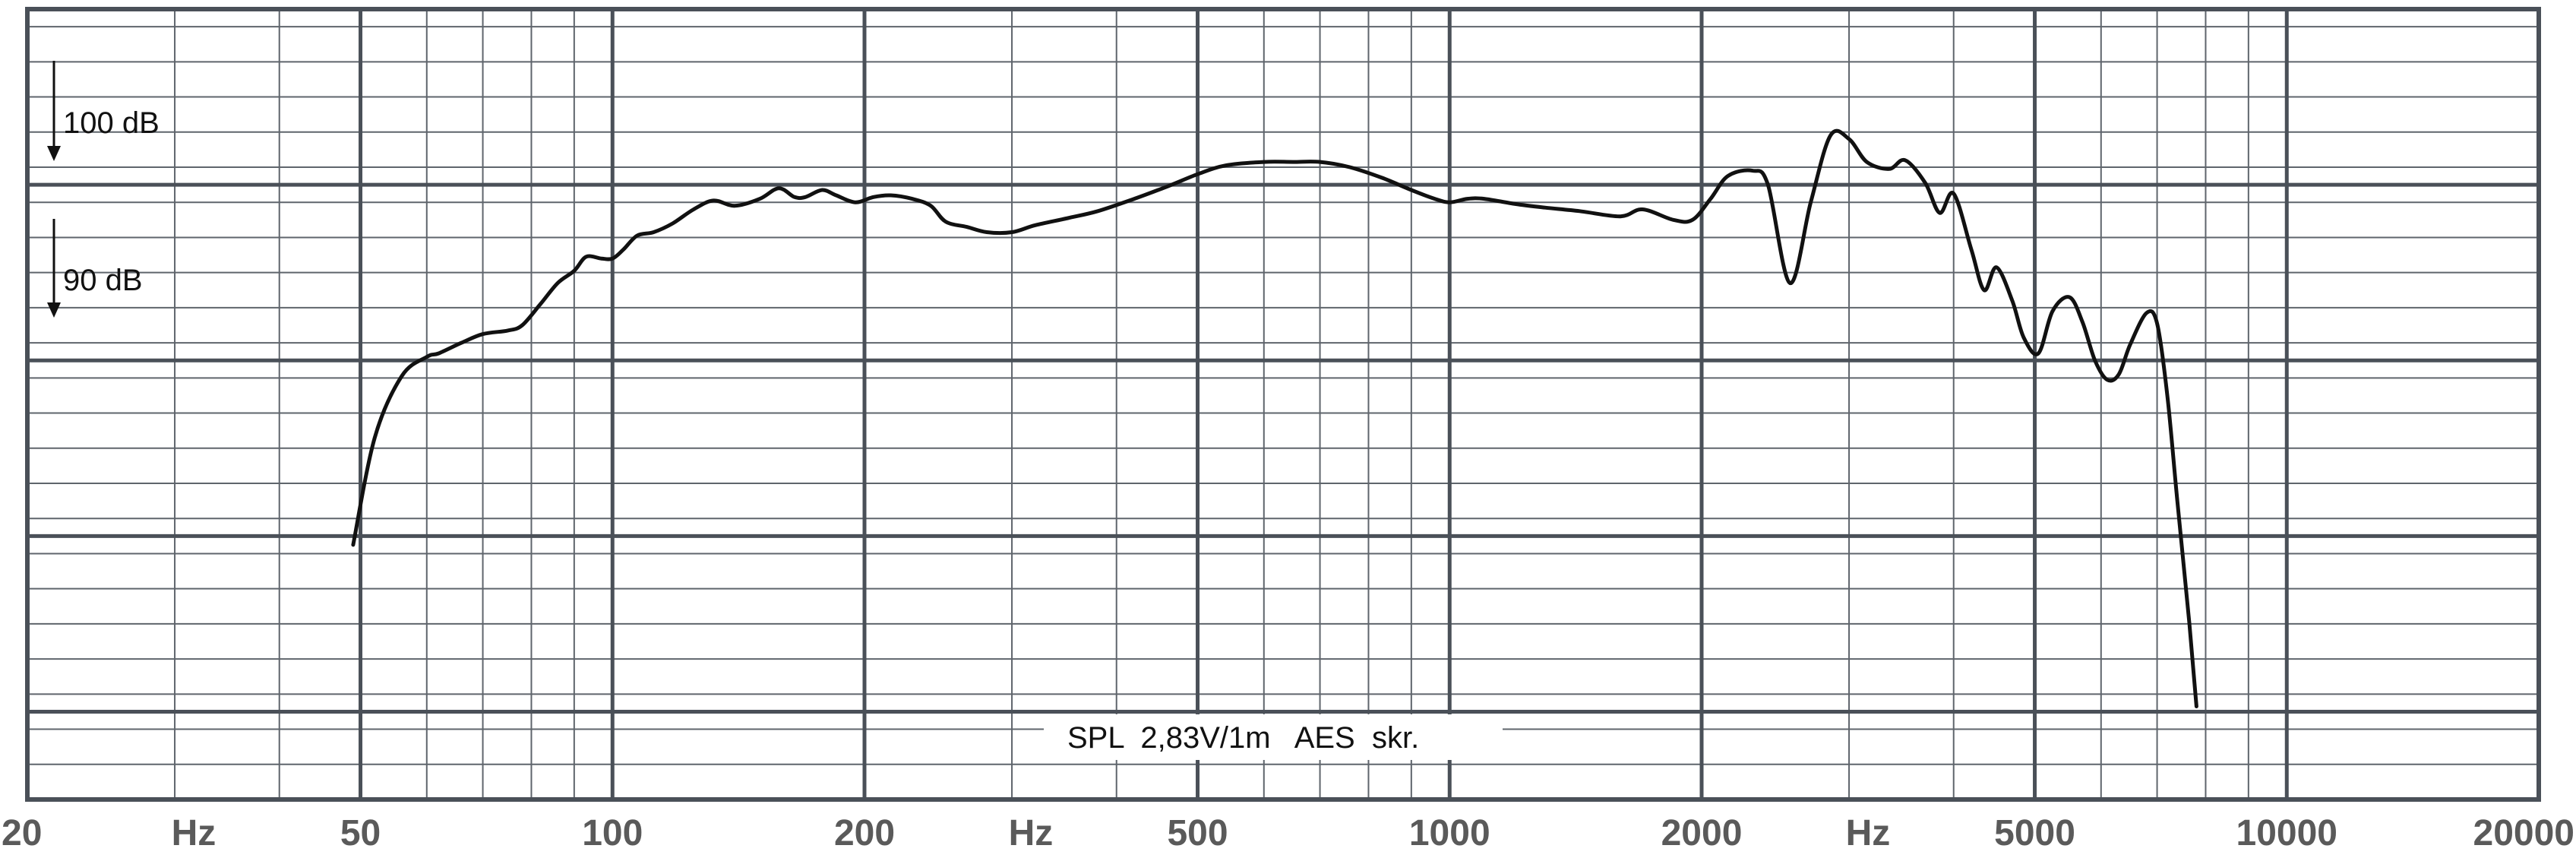 This screenshot has width=2576, height=858. I want to click on caption-text: SPL 2,83V/1m AES skr., so click(1243, 738).